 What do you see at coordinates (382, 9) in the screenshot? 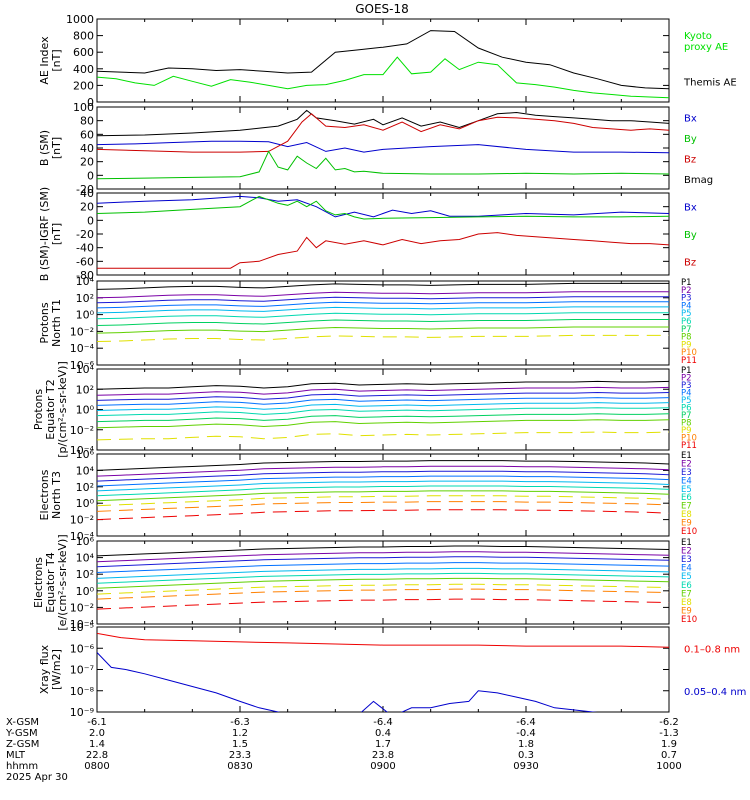
I see `plot-title: GOES-18` at bounding box center [382, 9].